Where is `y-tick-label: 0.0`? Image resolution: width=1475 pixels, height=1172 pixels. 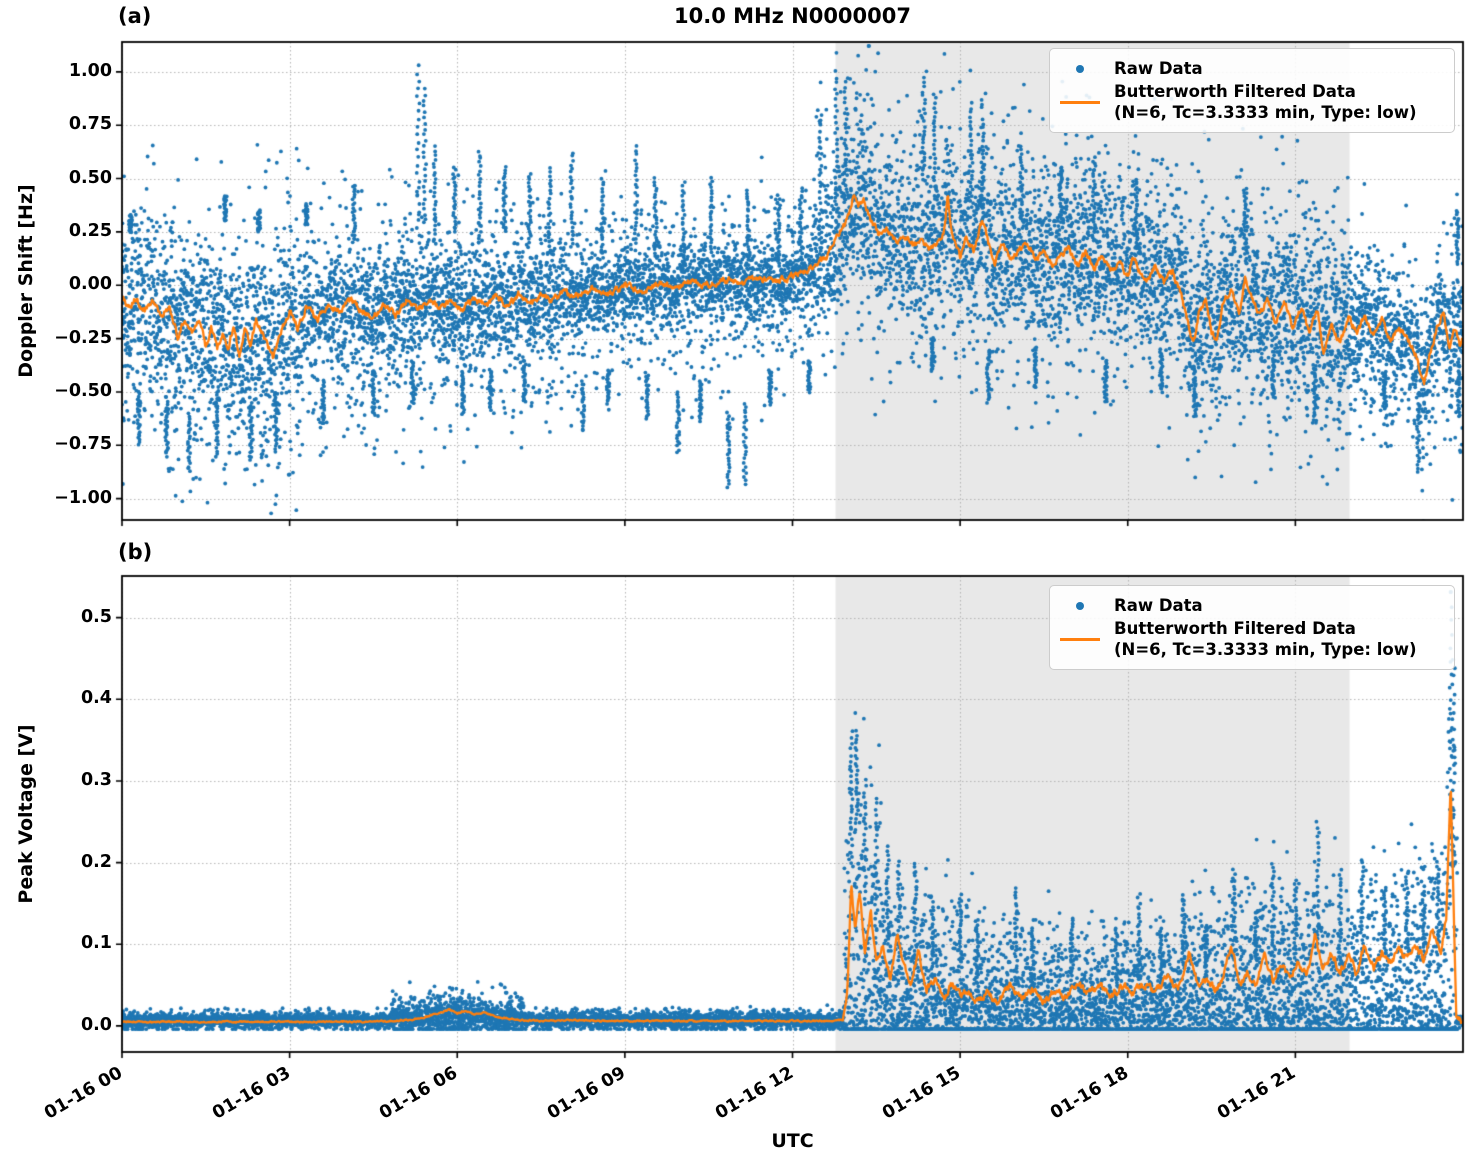
y-tick-label: 0.0 is located at coordinates (96, 1024).